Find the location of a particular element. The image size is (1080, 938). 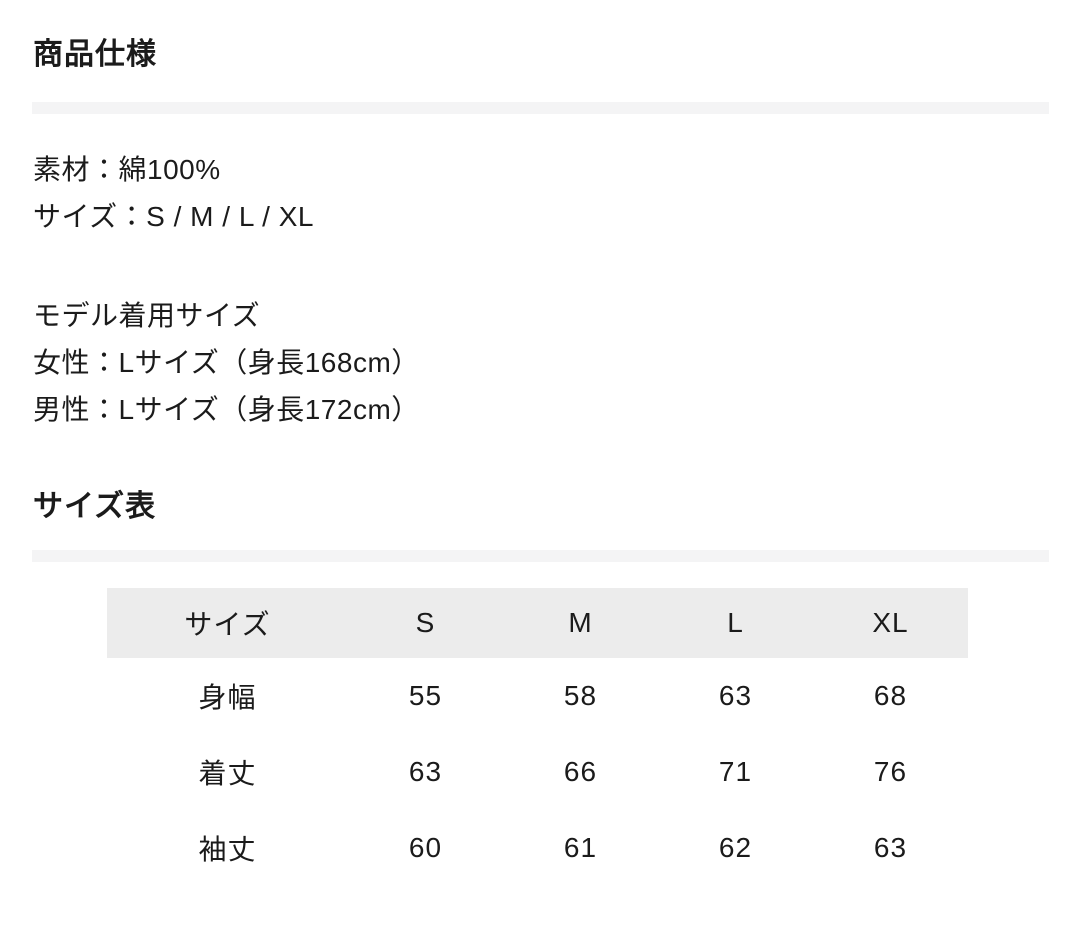

material-line: 素材：綿100% is located at coordinates (127, 169).